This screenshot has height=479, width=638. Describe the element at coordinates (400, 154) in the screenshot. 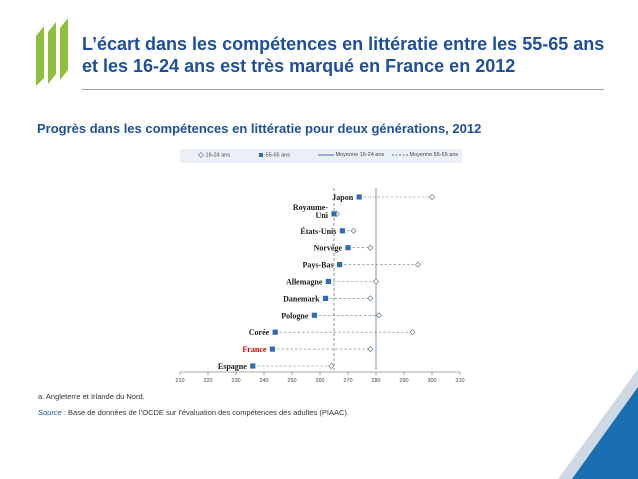

I see `dashed-line-icon` at that location.